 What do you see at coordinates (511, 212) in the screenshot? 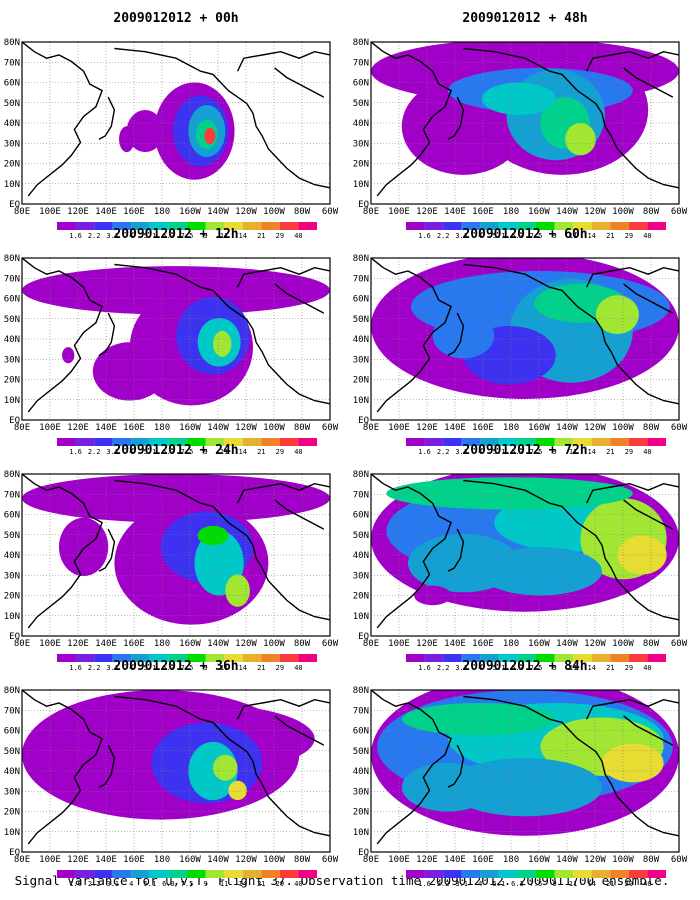
I see `x-tick-label: 180` at bounding box center [511, 212].